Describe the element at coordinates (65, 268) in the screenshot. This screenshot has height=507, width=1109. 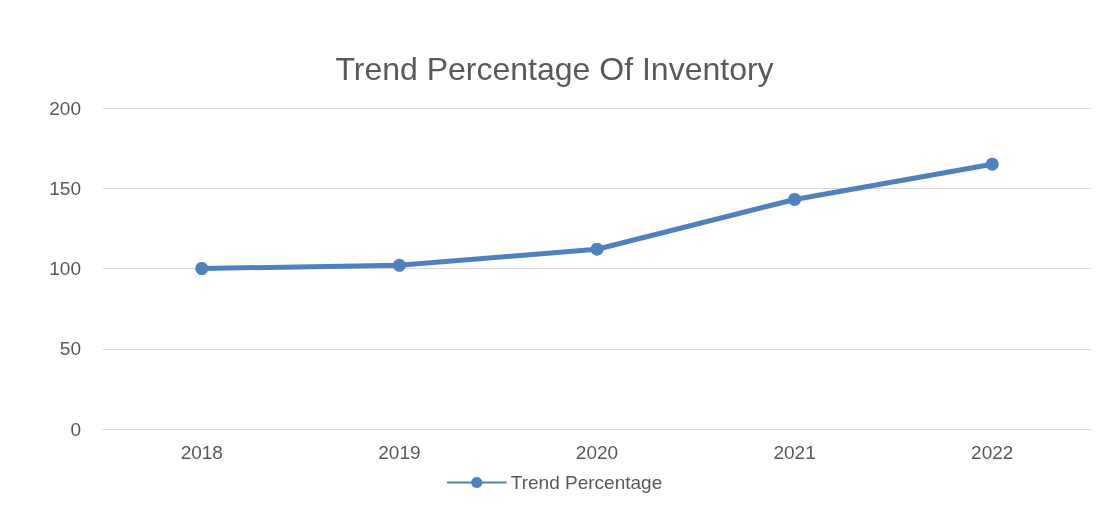
I see `y-tick-label: 100` at that location.